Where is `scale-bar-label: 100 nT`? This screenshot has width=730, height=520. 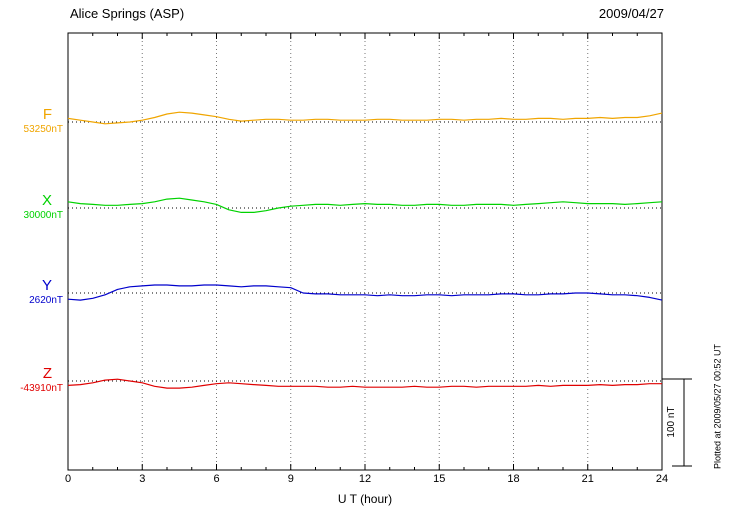
scale-bar-label: 100 nT is located at coordinates (671, 422).